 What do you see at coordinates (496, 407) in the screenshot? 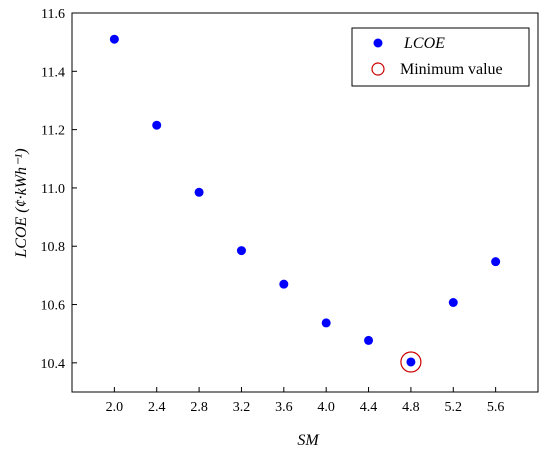
I see `x-tick-label: 5.6` at bounding box center [496, 407].